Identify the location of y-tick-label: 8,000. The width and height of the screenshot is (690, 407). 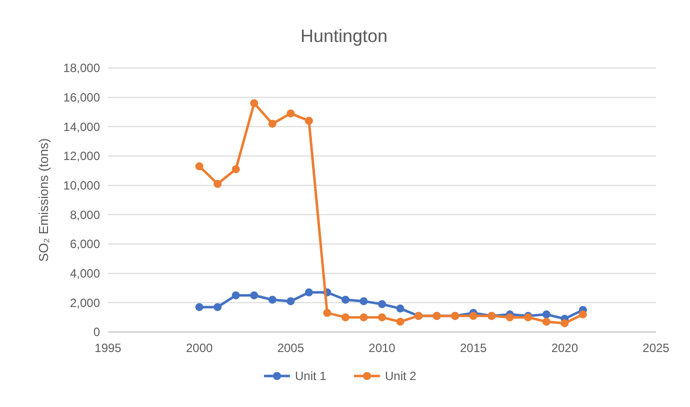
(85, 215).